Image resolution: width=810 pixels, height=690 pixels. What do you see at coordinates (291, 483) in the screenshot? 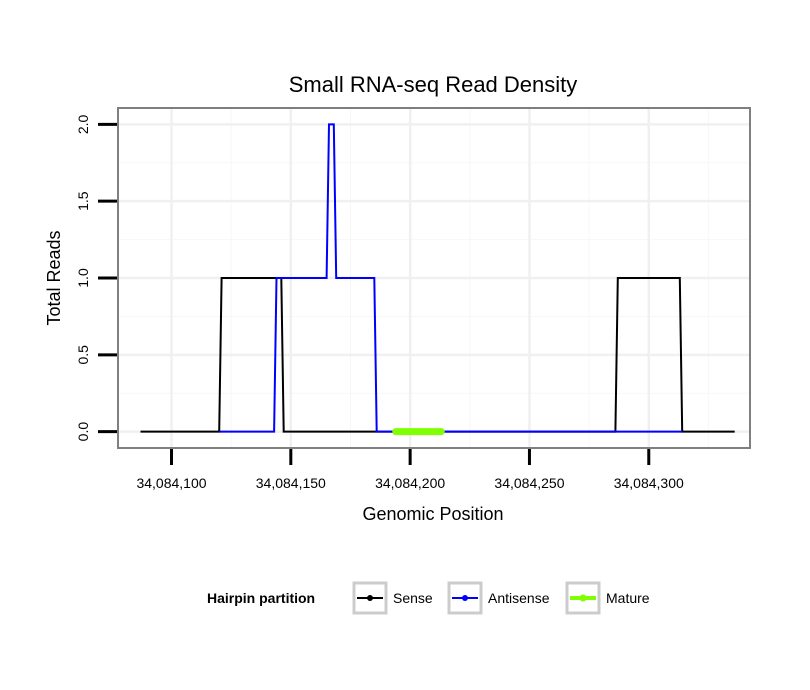
I see `x-tick-label: 34,084,150` at bounding box center [291, 483].